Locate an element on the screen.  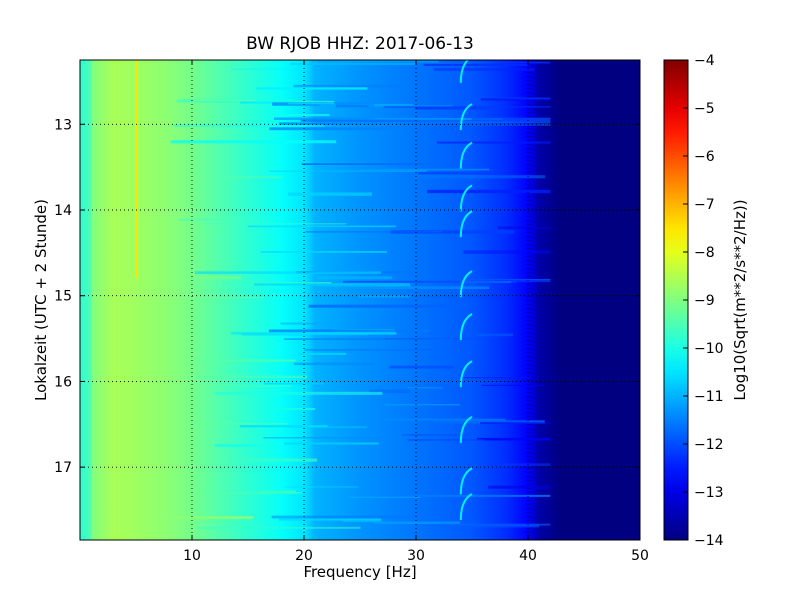
y-tick-label: 13 is located at coordinates (63, 125).